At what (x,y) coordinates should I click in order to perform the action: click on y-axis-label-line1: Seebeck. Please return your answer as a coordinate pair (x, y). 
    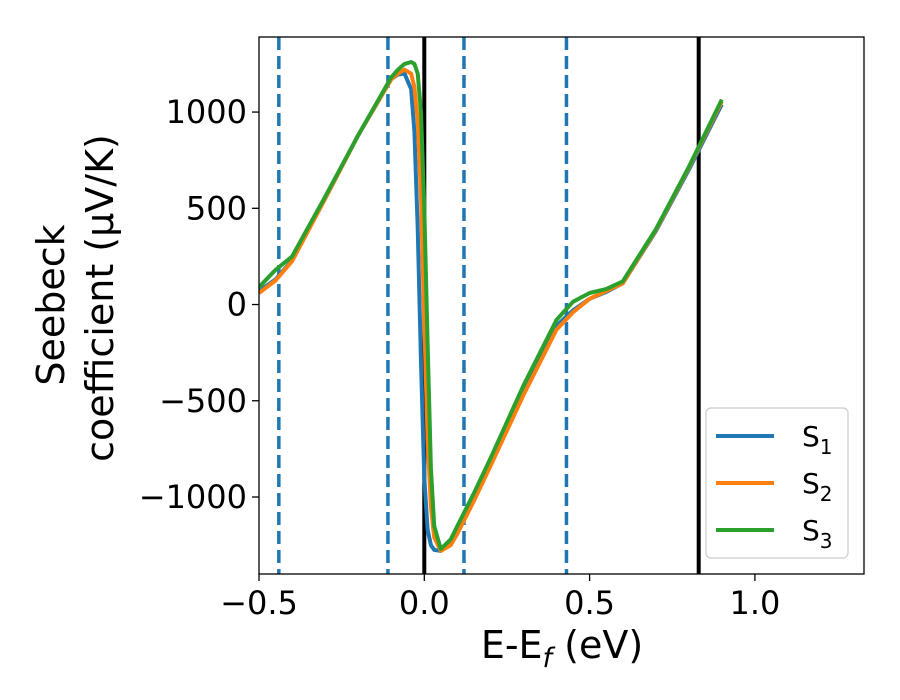
    Looking at the image, I should click on (51, 304).